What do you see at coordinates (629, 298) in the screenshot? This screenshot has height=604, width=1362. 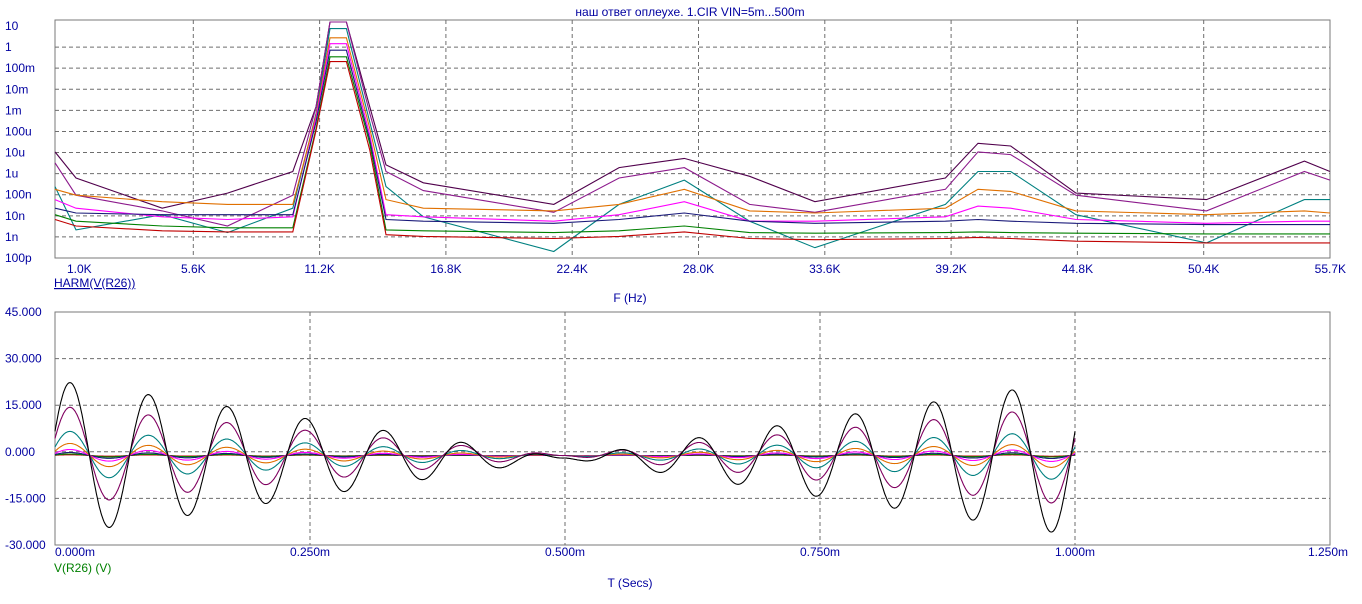 I see `spectrum-x-axis-title: F (Hz)` at bounding box center [629, 298].